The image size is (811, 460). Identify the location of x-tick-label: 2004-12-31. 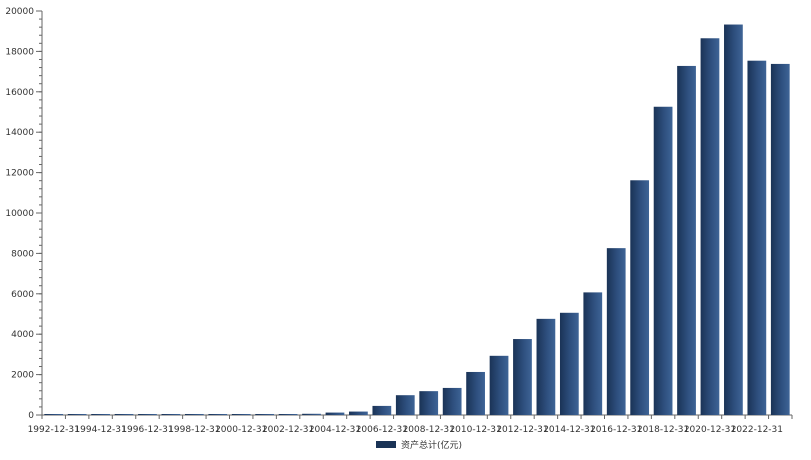
(335, 430).